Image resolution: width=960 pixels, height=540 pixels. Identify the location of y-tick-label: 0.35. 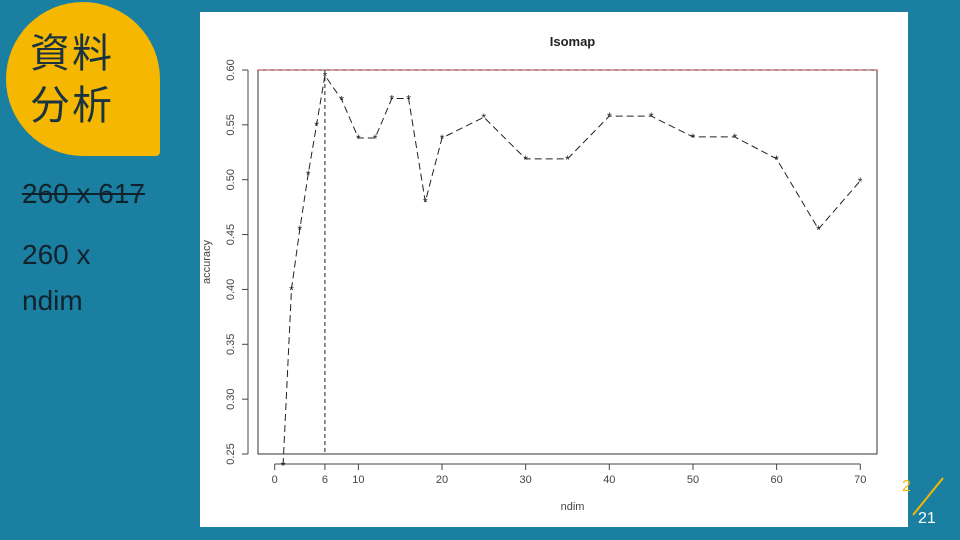
(231, 344).